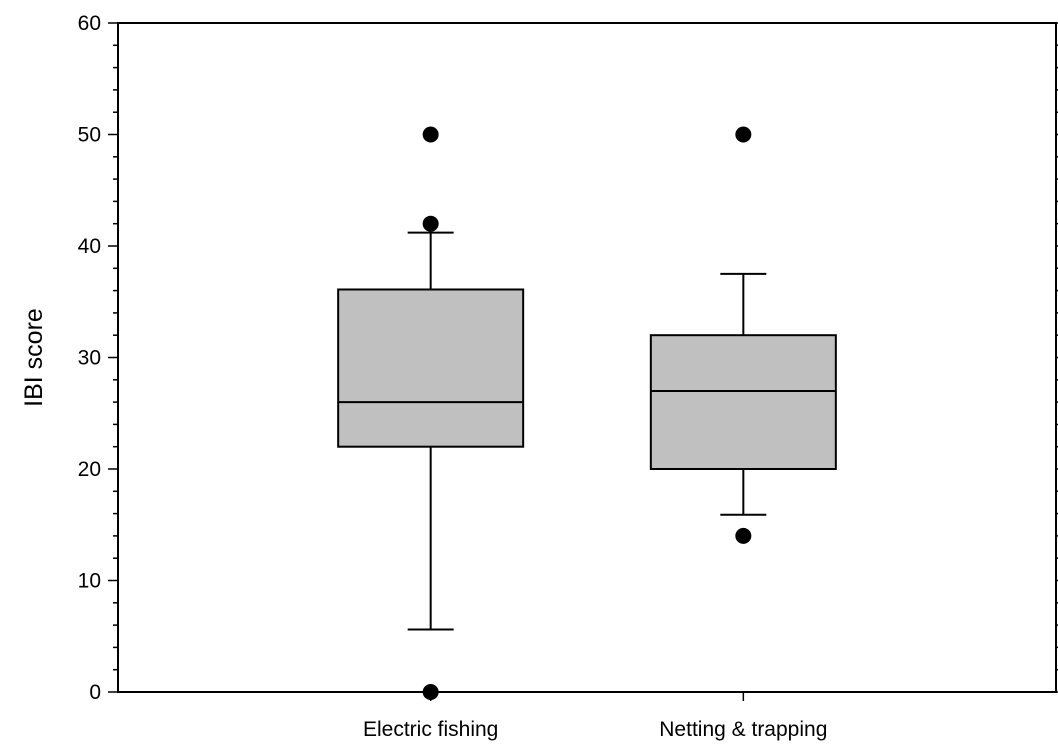 This screenshot has width=1058, height=745. I want to click on x-axis: Electric fishing Netting & trapping, so click(595, 716).